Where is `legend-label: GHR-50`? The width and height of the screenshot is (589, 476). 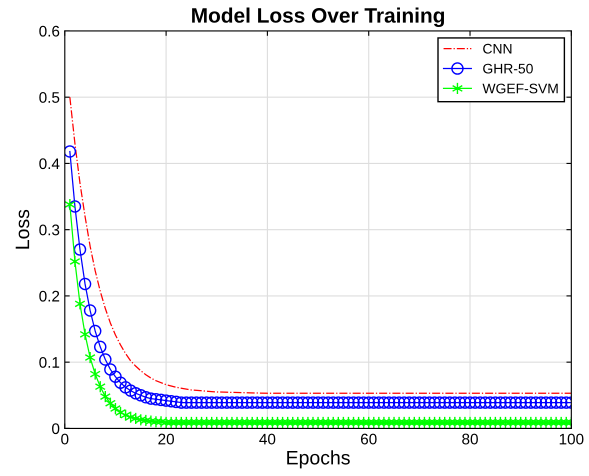
legend-label: GHR-50 is located at coordinates (508, 69).